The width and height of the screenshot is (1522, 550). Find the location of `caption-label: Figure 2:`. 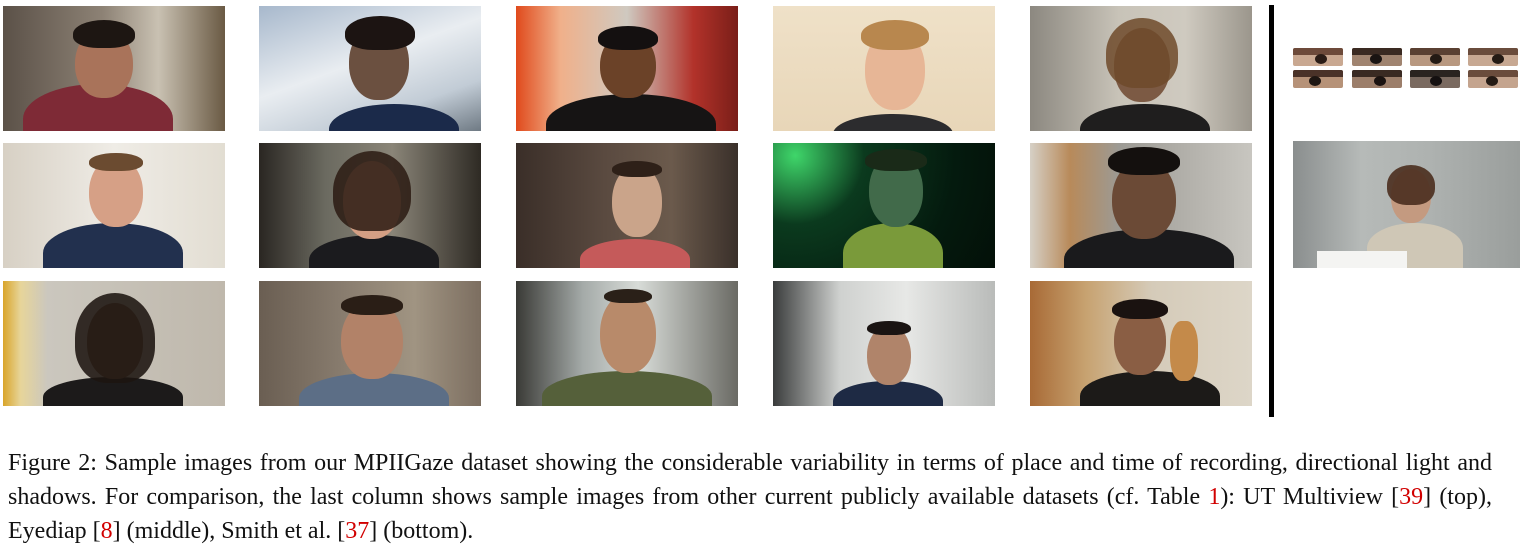

caption-label: Figure 2: is located at coordinates (52, 463).